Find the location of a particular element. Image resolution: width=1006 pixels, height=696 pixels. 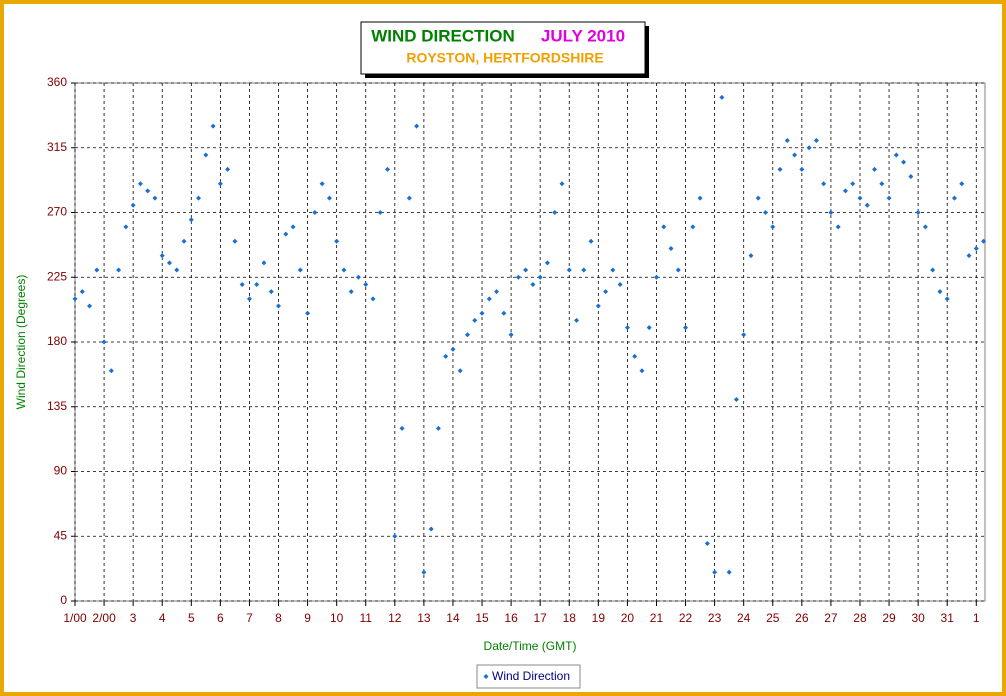

legend-label: Wind Direction is located at coordinates (531, 676).